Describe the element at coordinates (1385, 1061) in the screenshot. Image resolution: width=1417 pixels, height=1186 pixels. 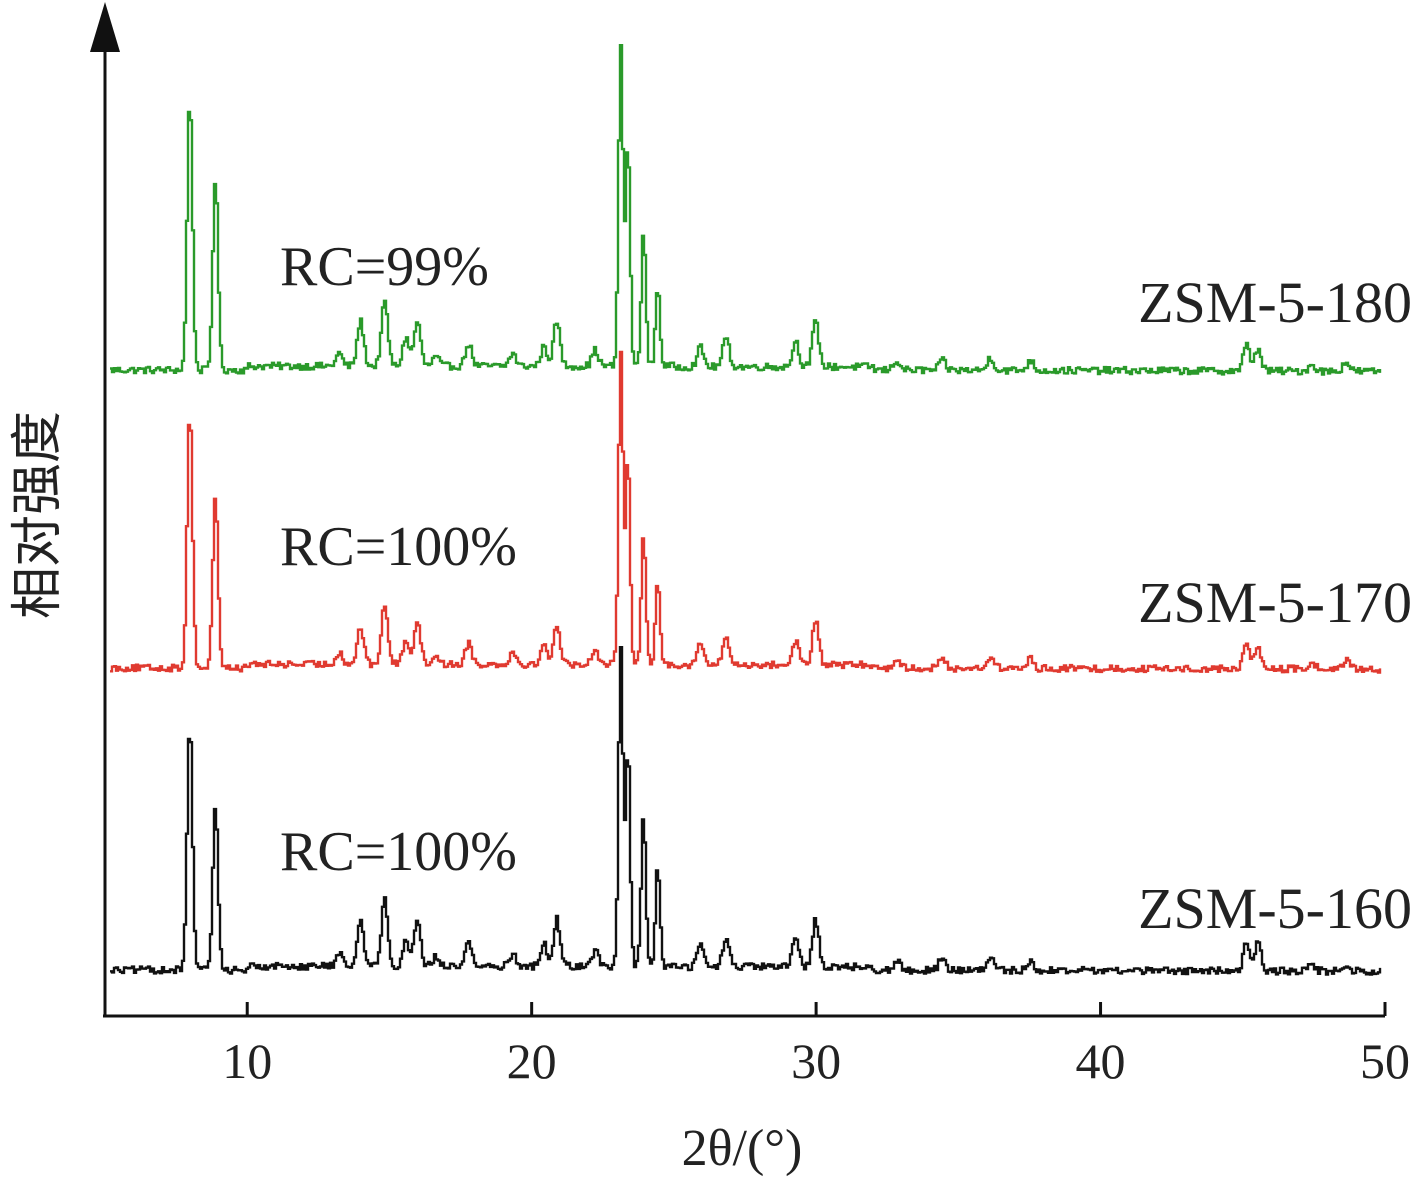
I see `x-tick-label-50: 50` at that location.